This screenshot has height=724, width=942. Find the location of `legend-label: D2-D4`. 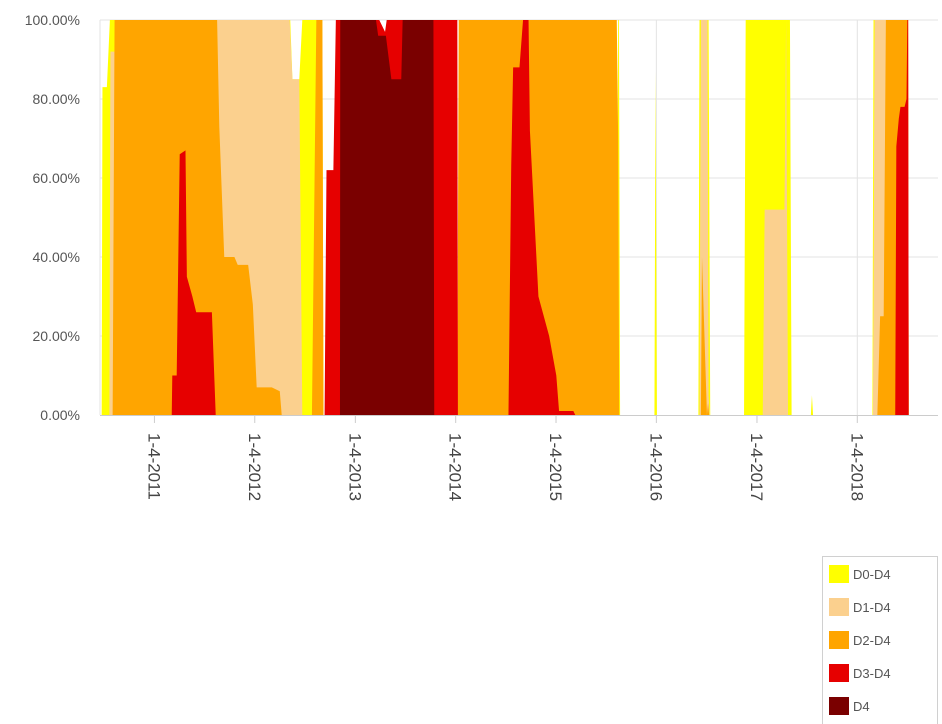

legend-label: D2-D4 is located at coordinates (872, 640).